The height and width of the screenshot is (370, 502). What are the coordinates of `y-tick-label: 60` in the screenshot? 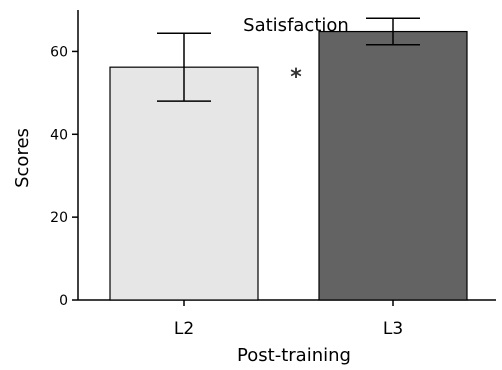 It's located at (59, 52).